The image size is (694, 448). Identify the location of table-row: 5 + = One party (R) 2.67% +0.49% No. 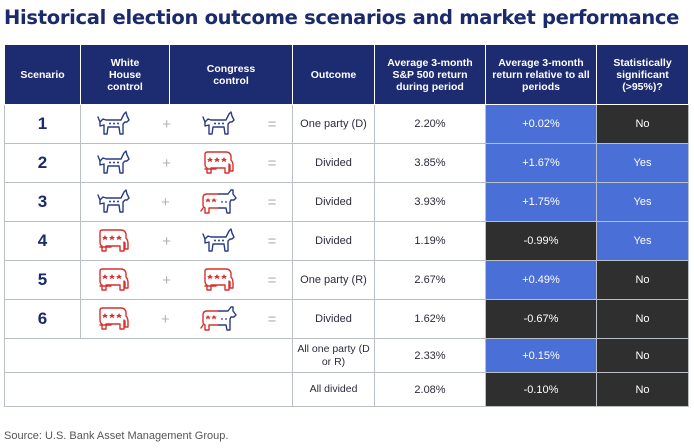
(346, 280).